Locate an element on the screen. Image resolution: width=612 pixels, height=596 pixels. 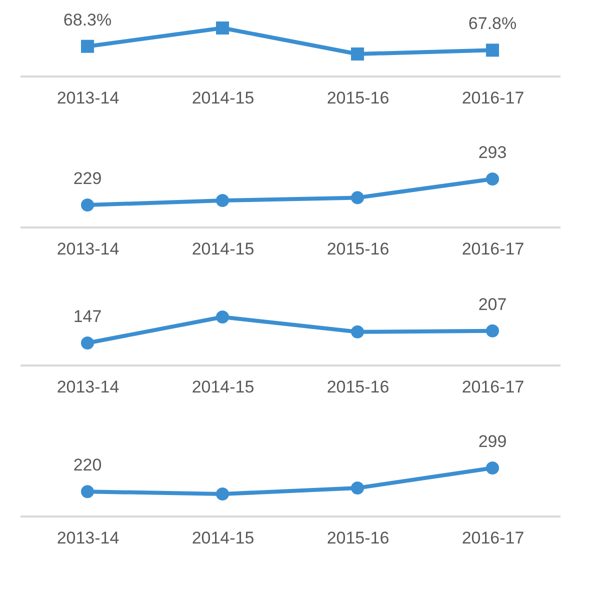
data-label: 220 is located at coordinates (87, 465).